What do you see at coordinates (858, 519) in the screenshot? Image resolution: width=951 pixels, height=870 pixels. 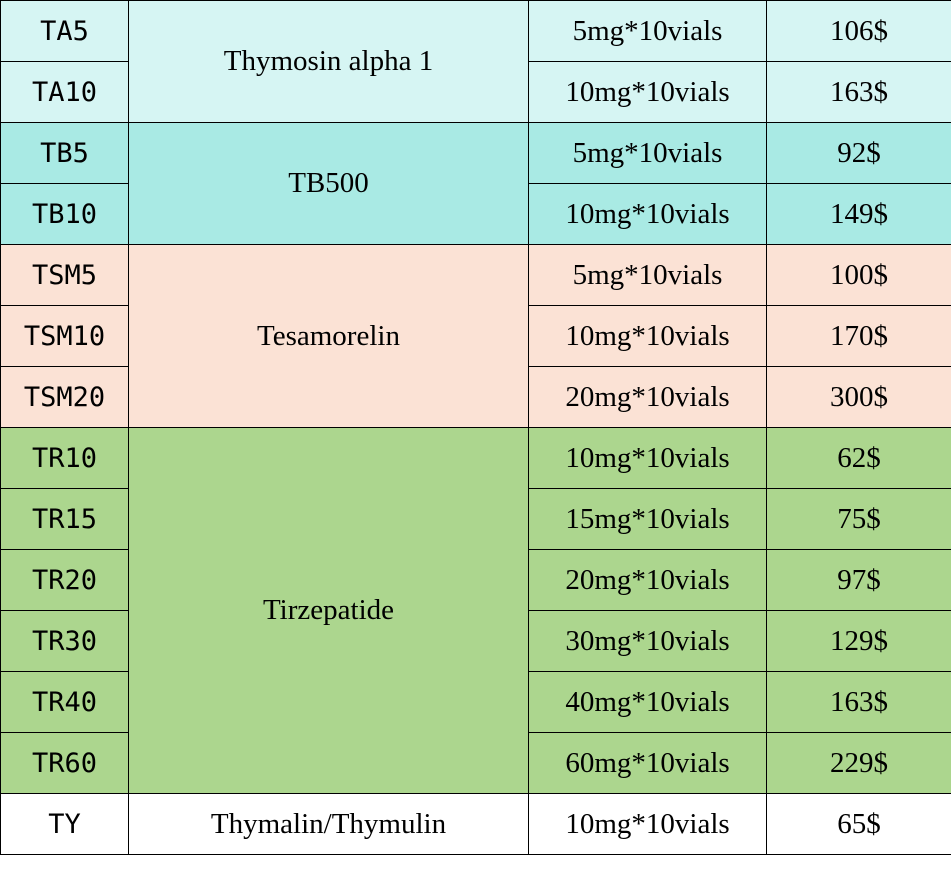 I see `product-price: 75$` at bounding box center [858, 519].